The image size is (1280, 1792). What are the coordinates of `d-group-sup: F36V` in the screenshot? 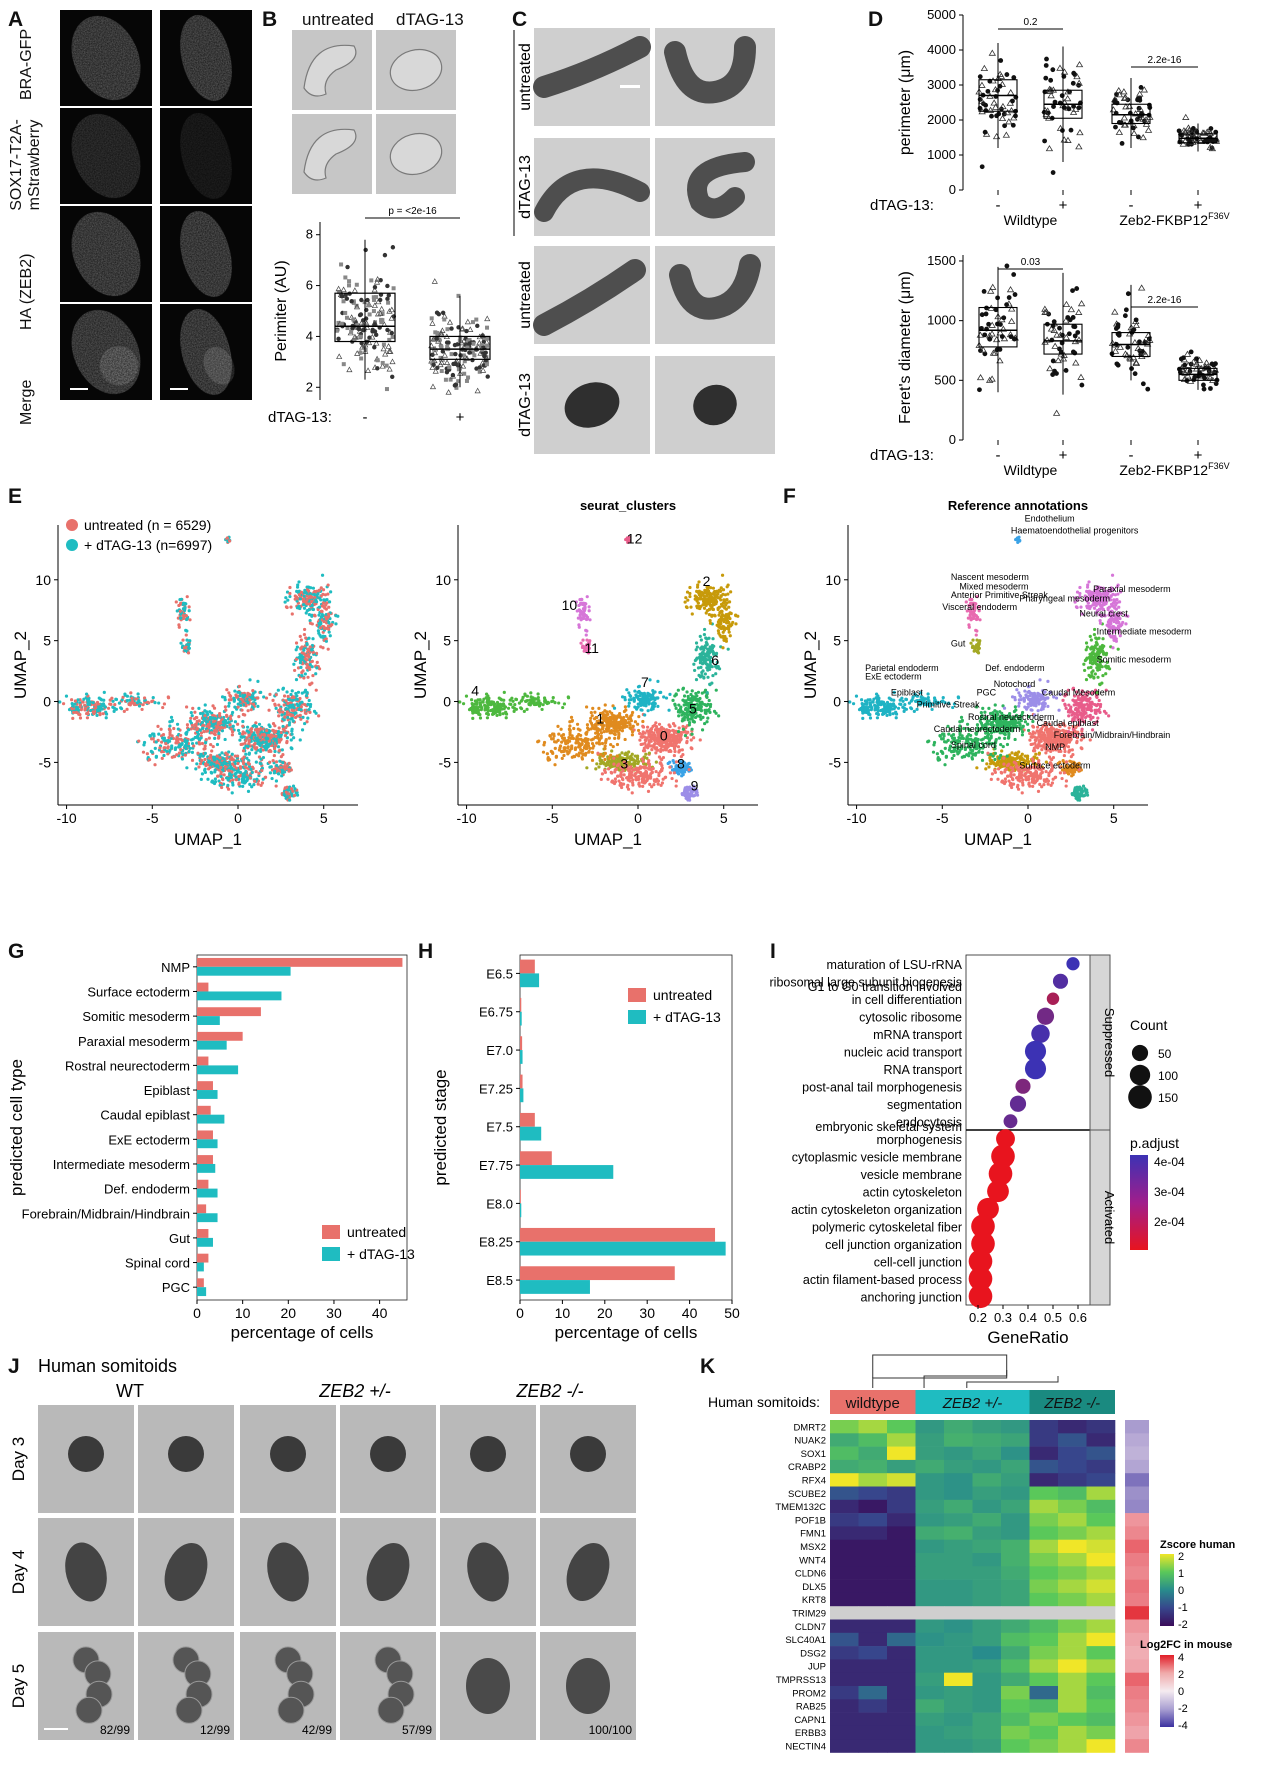 It's located at (1219, 216).